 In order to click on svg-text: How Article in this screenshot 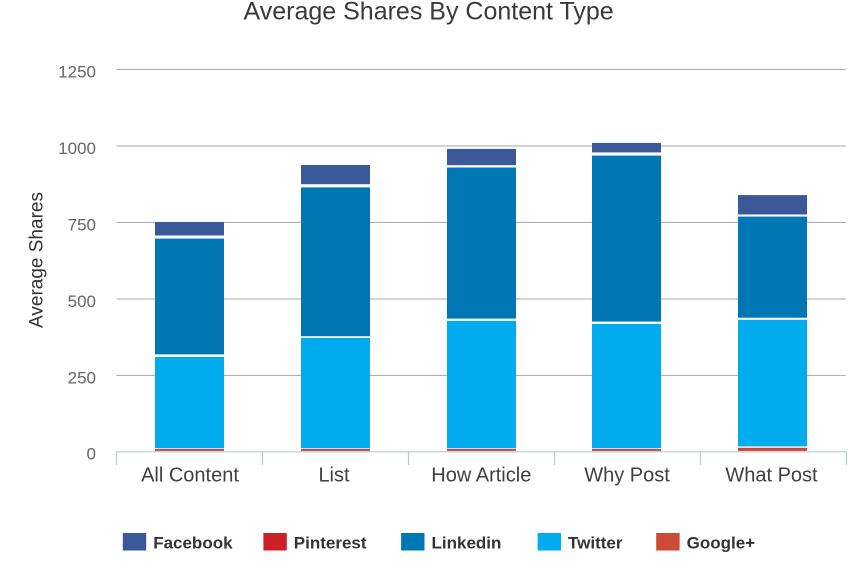, I will do `click(481, 475)`.